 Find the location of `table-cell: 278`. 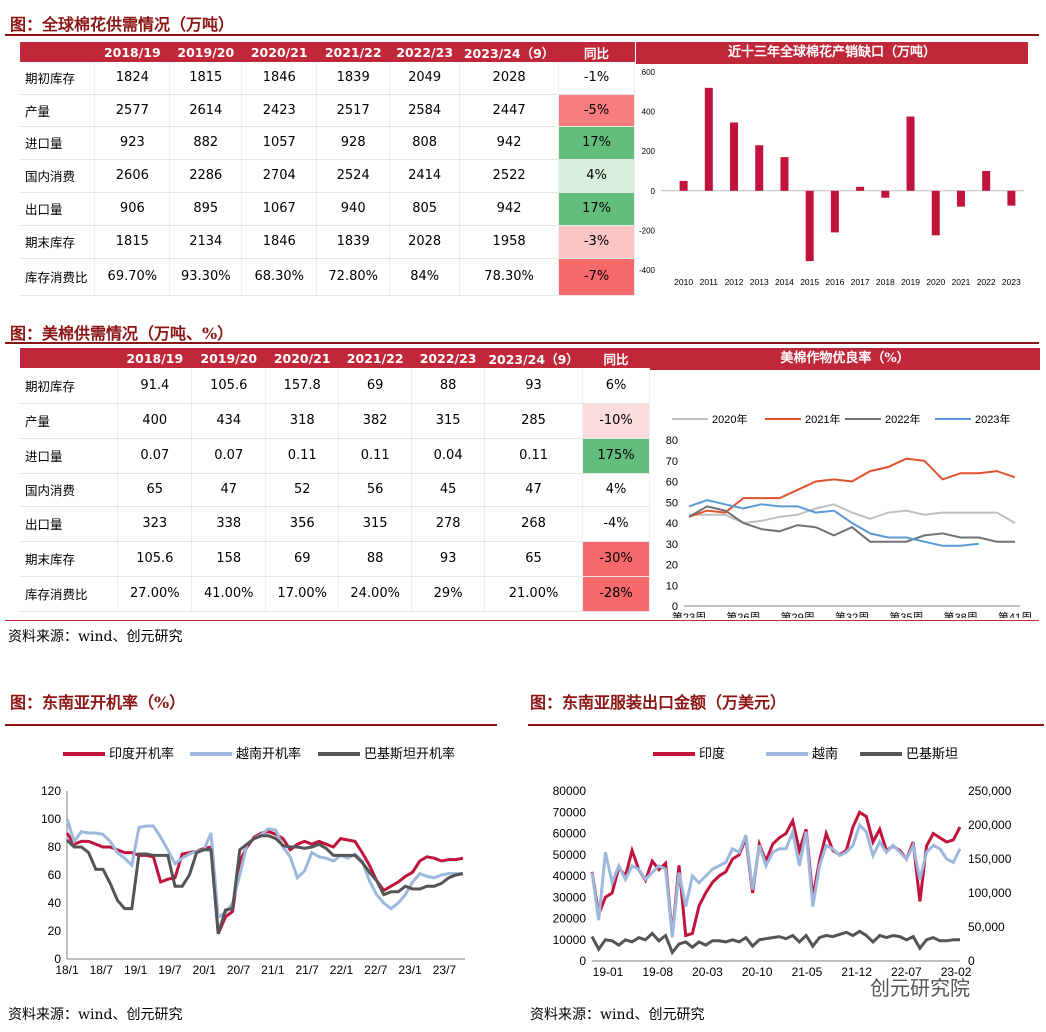

table-cell: 278 is located at coordinates (448, 524).